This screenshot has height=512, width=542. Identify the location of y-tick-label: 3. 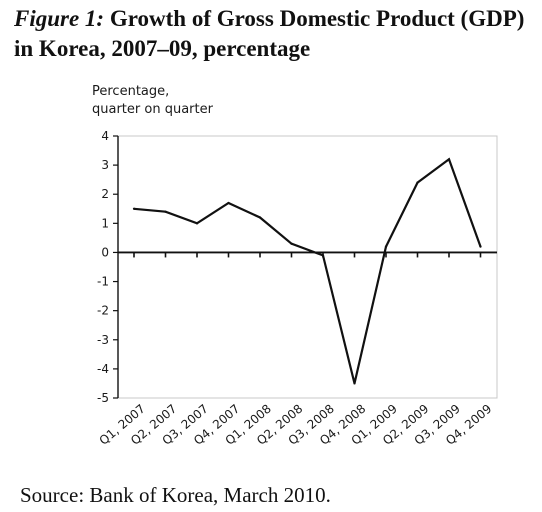
(105, 165).